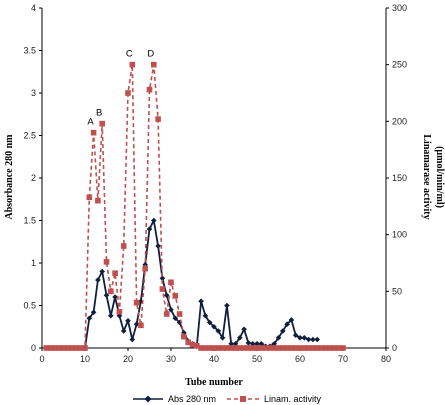 The width and height of the screenshot is (445, 405). I want to click on legend-lin-marker, so click(243, 399).